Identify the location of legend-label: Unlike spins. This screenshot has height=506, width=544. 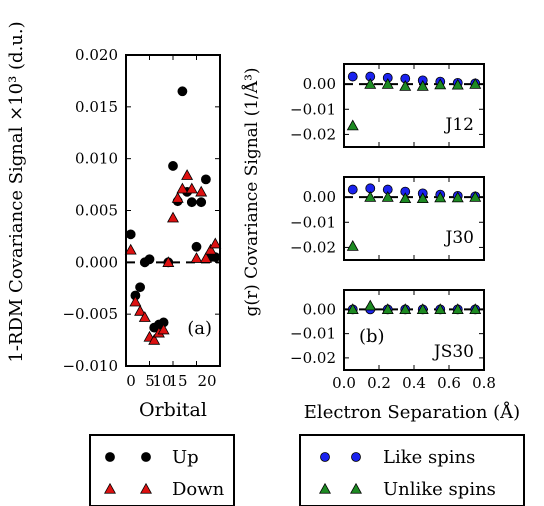
(439, 489).